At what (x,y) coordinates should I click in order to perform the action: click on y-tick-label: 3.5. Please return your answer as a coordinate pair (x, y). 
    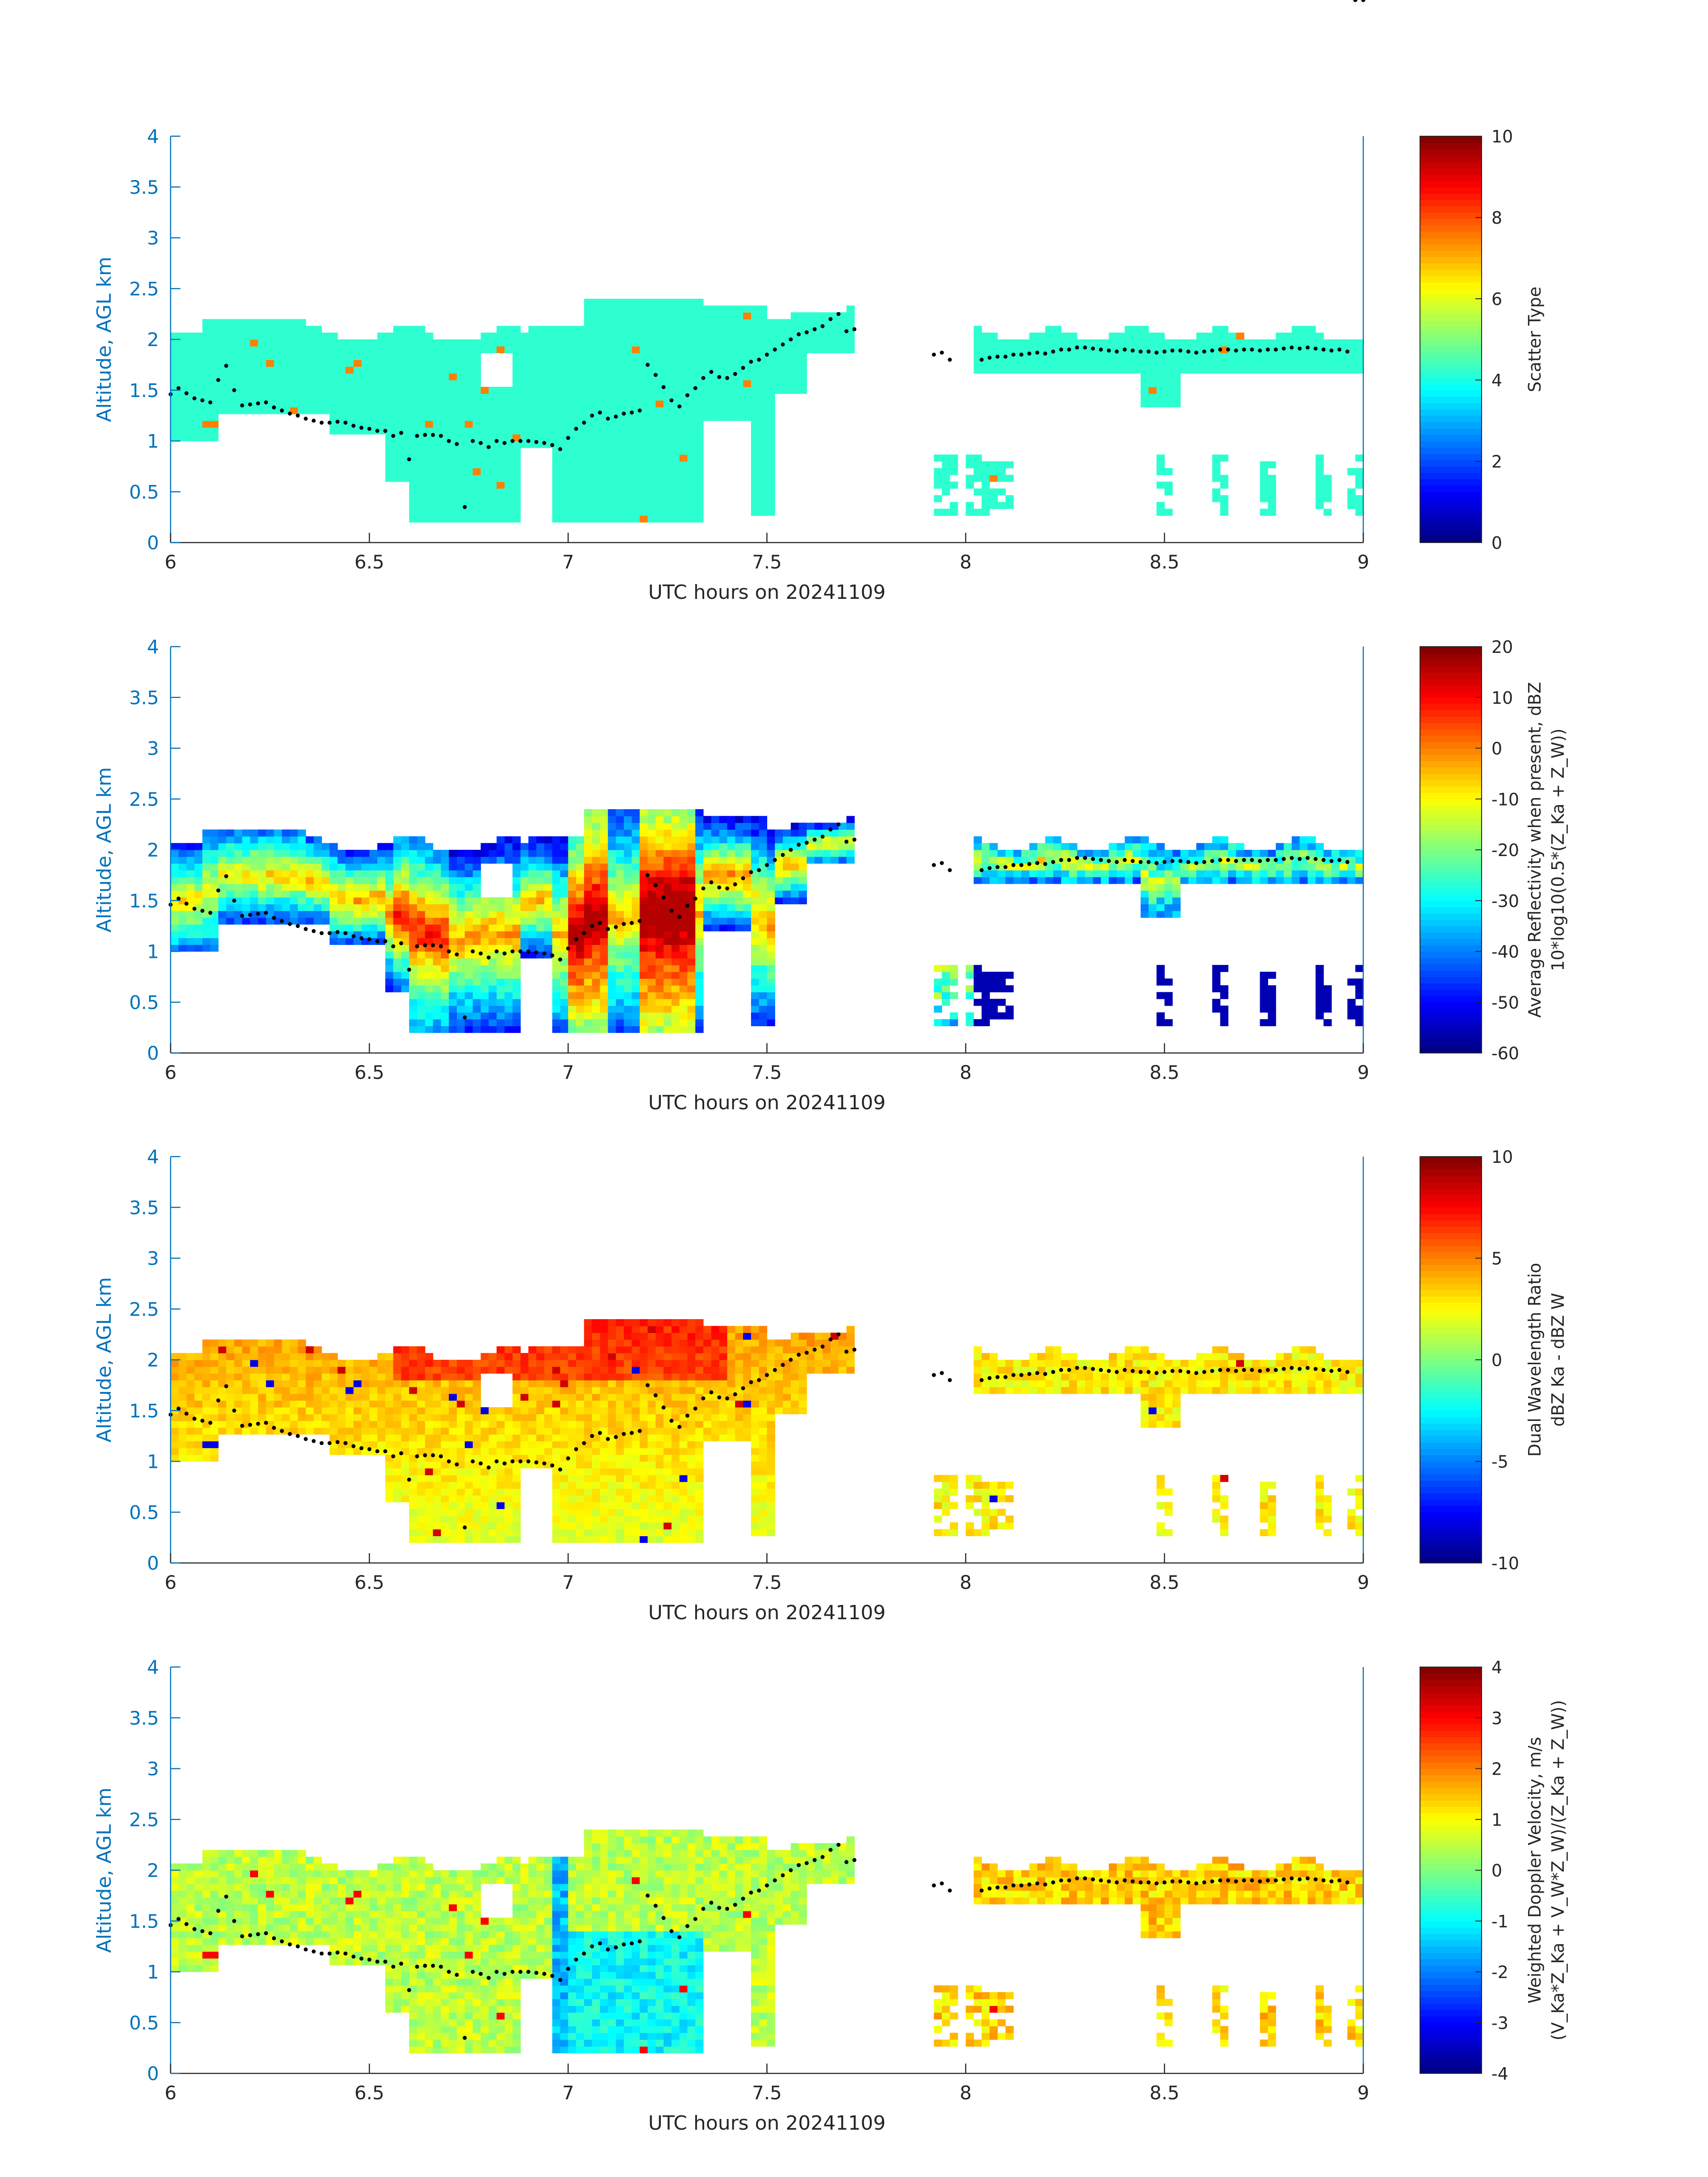
    Looking at the image, I should click on (144, 698).